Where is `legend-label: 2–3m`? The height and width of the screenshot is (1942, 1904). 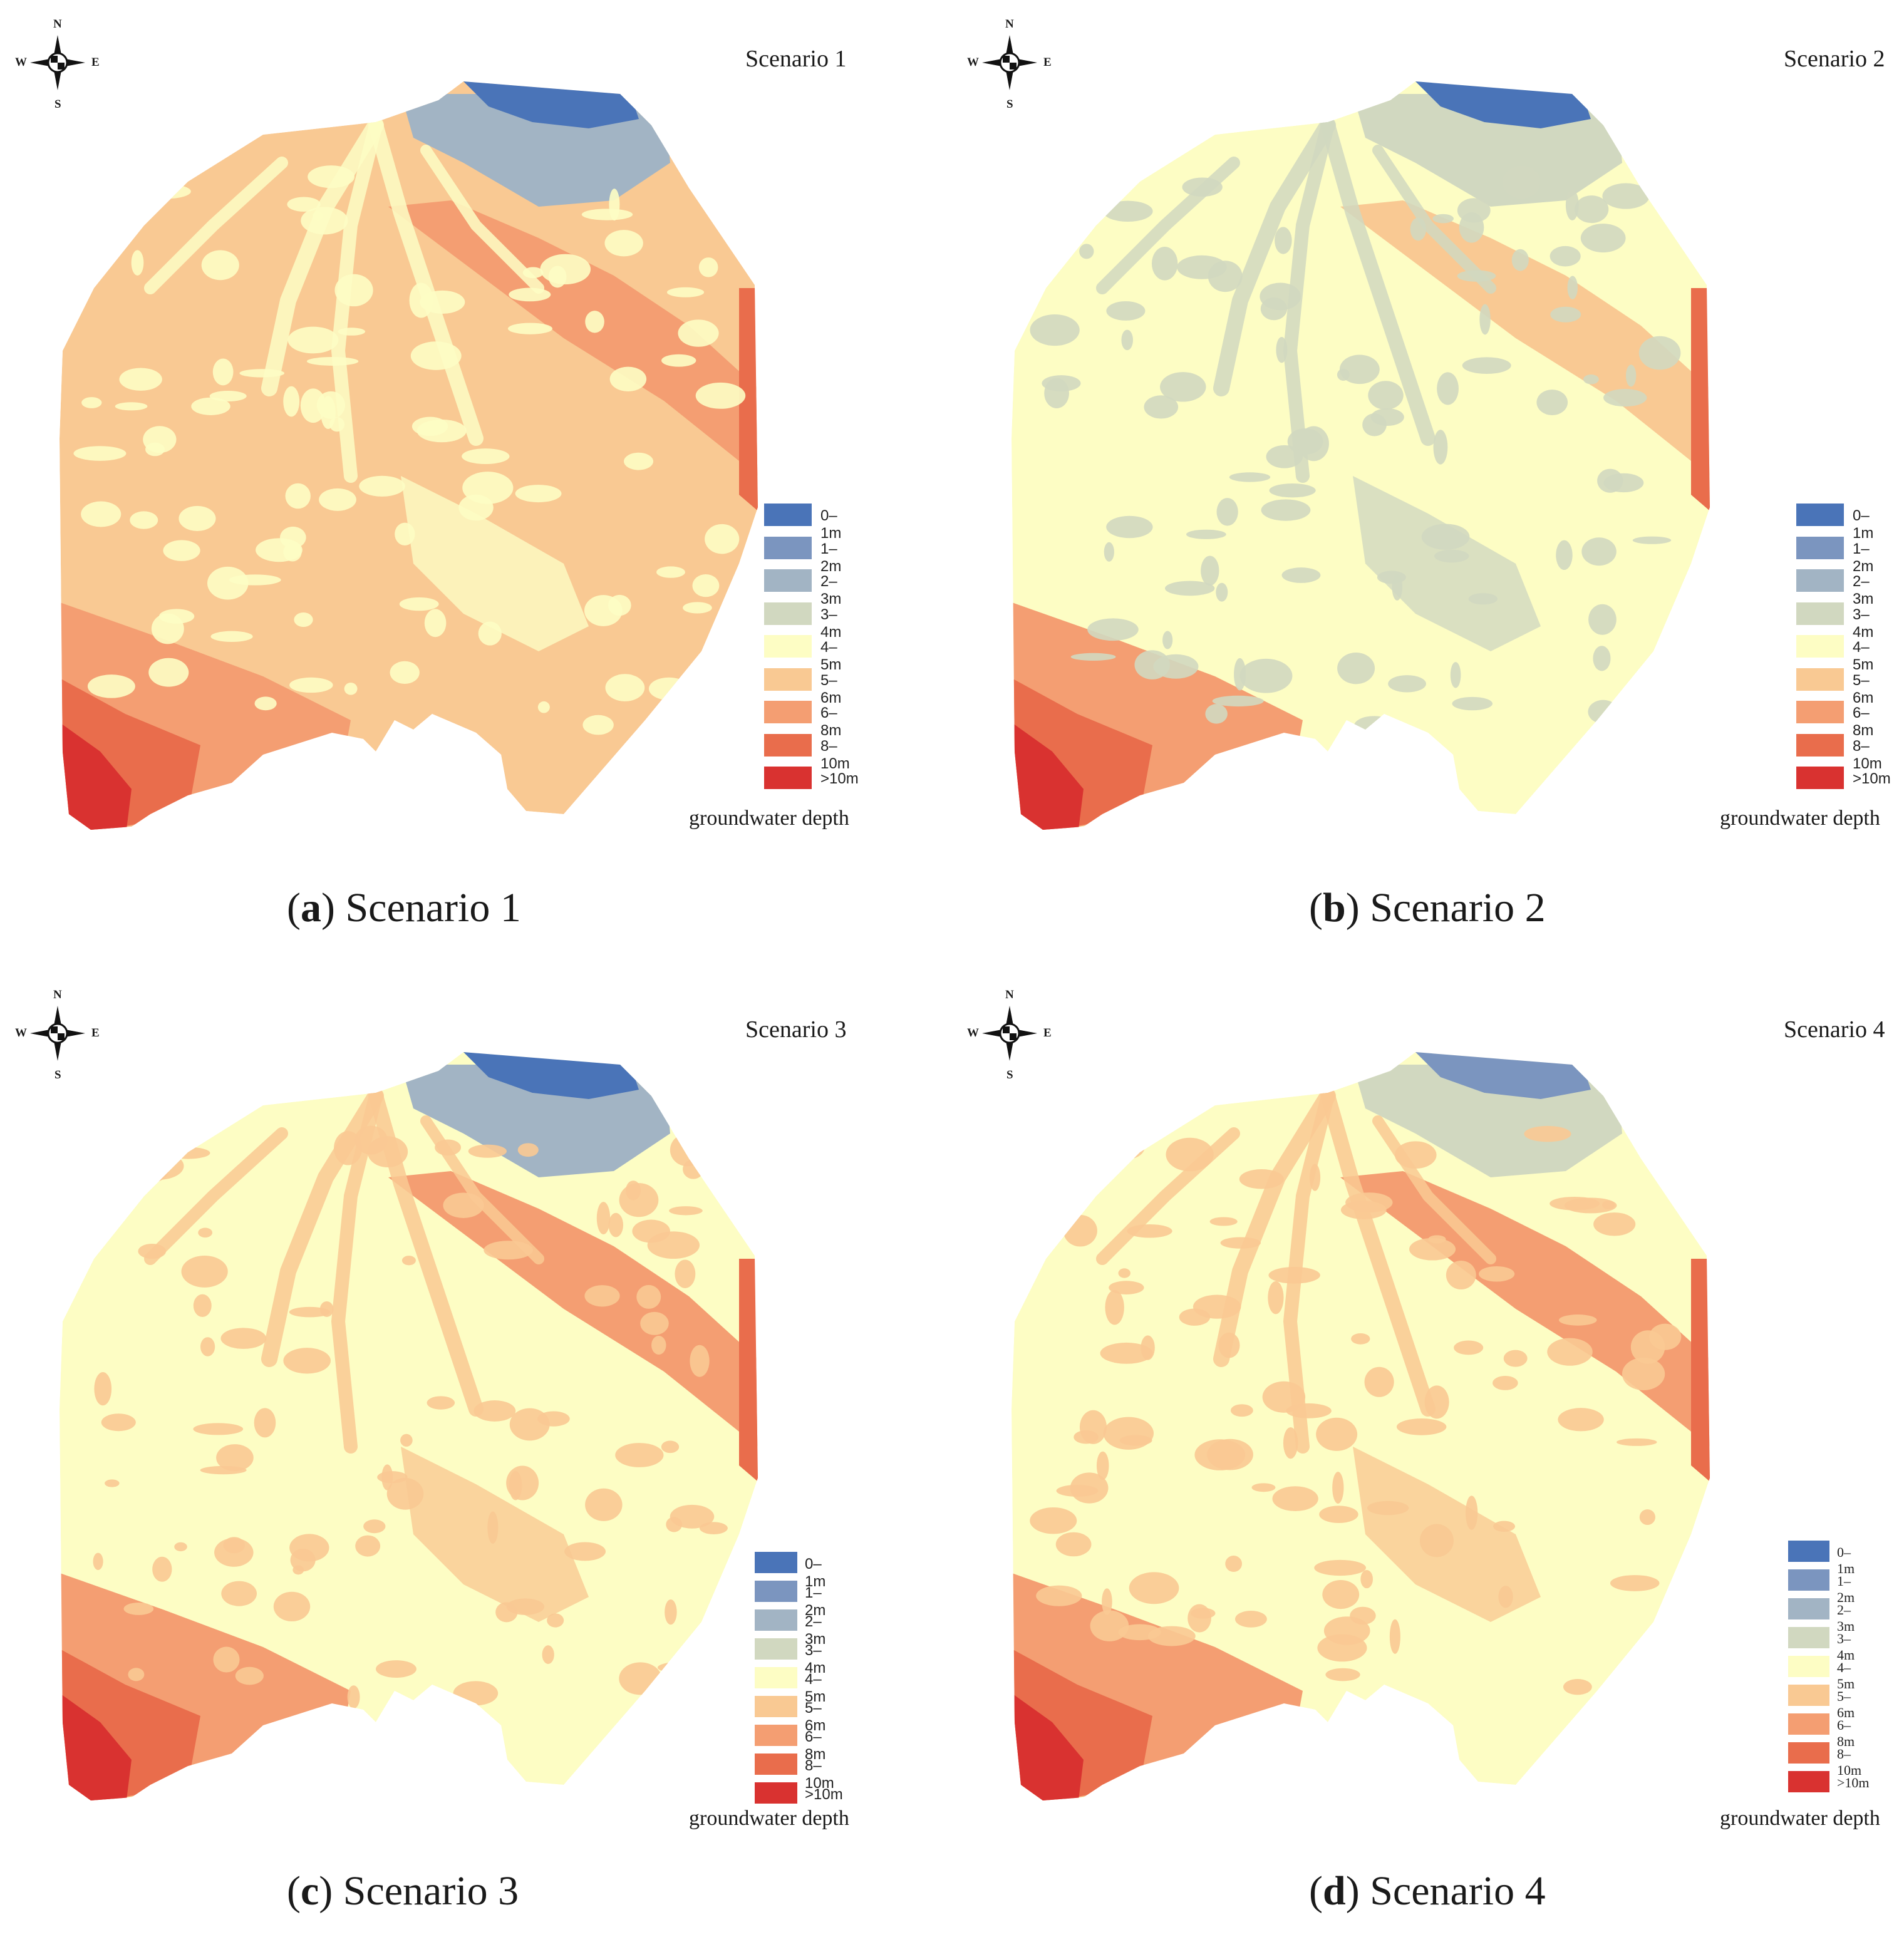 legend-label: 2–3m is located at coordinates (831, 590).